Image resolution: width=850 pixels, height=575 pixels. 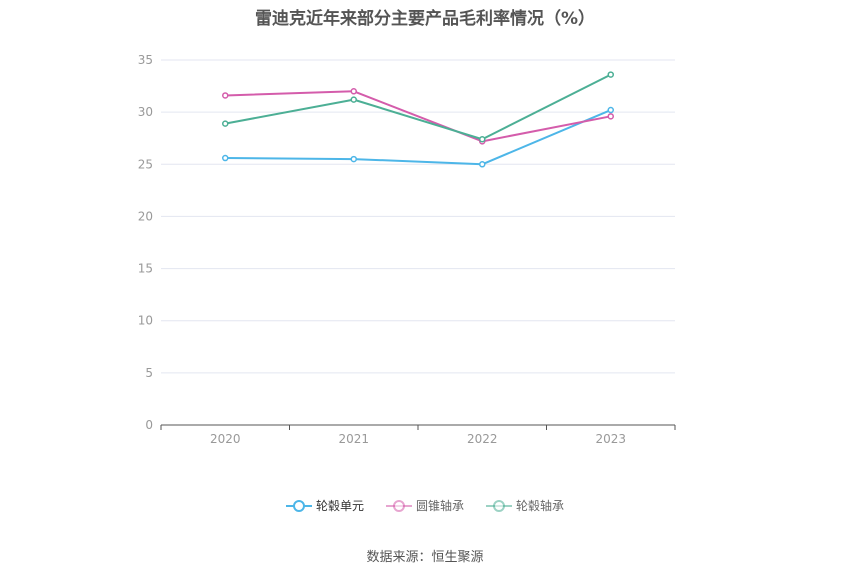 What do you see at coordinates (425, 557) in the screenshot?
I see `data-source: 数据来源：恒生聚源` at bounding box center [425, 557].